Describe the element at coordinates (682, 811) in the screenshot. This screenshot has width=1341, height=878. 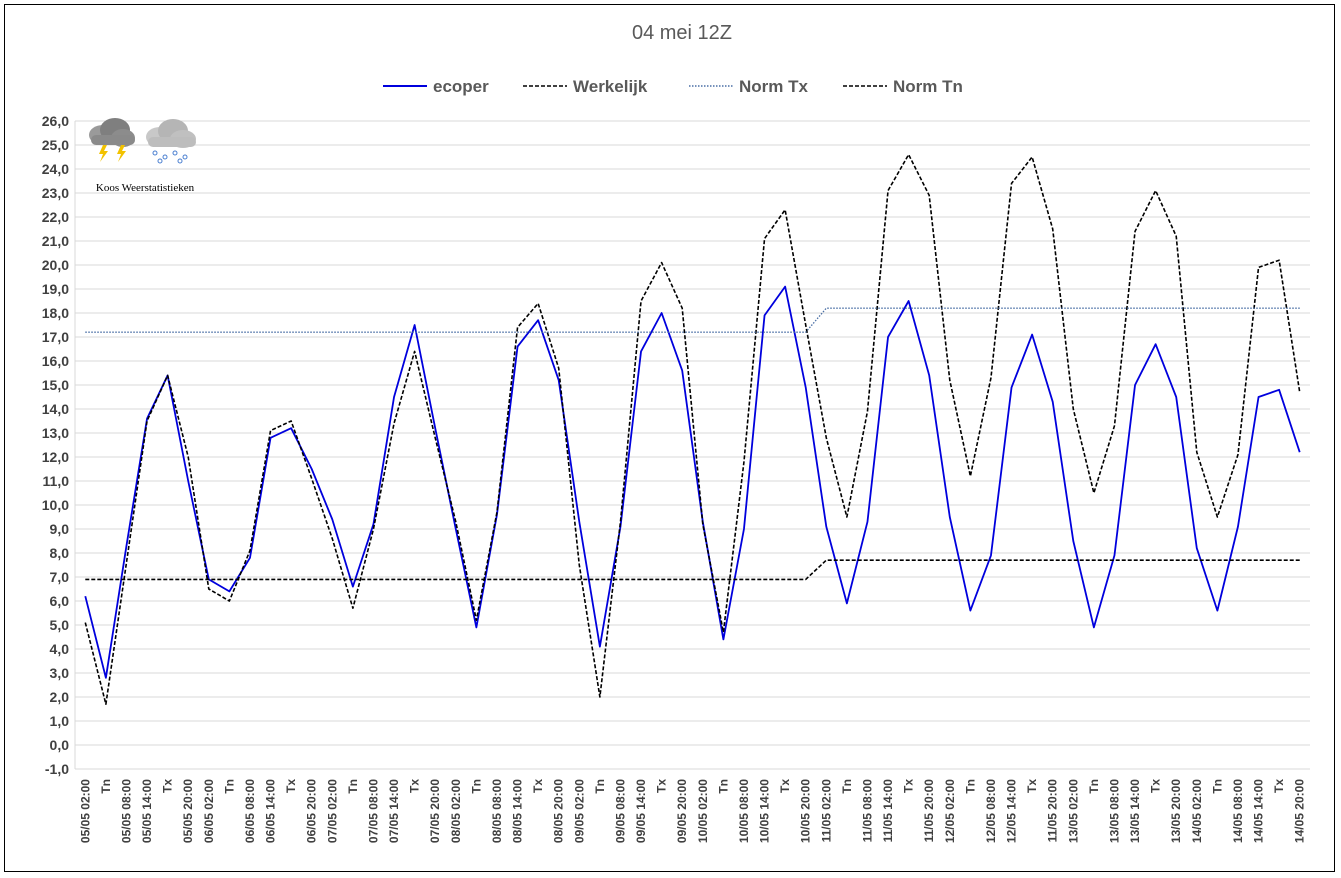
I see `x-tick-label: 09/05 20:00` at that location.